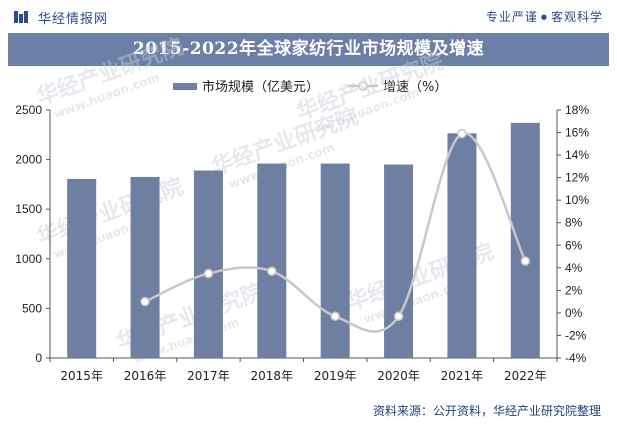  Describe the element at coordinates (81, 376) in the screenshot. I see `x-tick-label: 2015年` at that location.